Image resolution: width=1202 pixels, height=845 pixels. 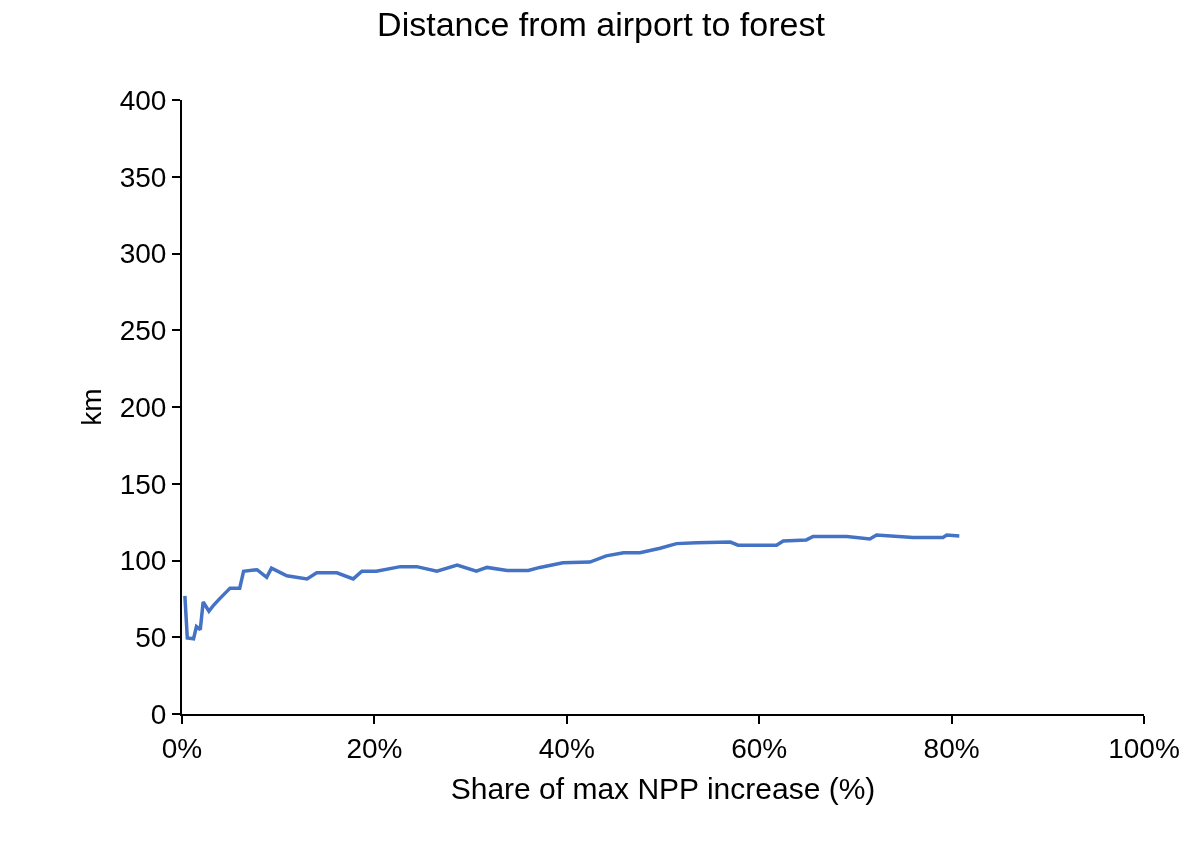 I want to click on y-tick-label: 0, so click(x=158, y=714).